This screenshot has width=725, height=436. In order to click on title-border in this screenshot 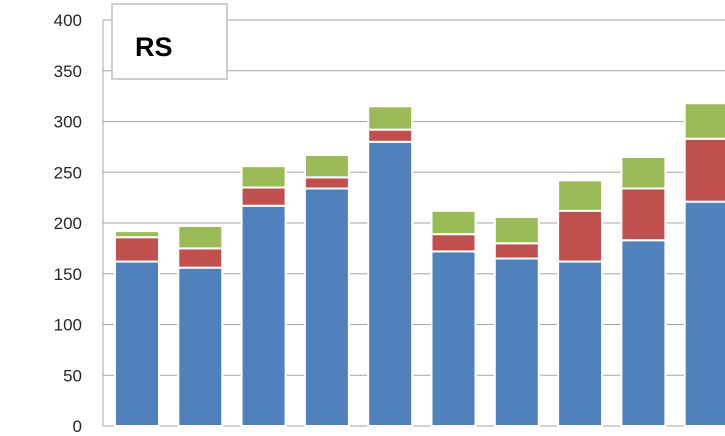, I will do `click(169, 41)`.